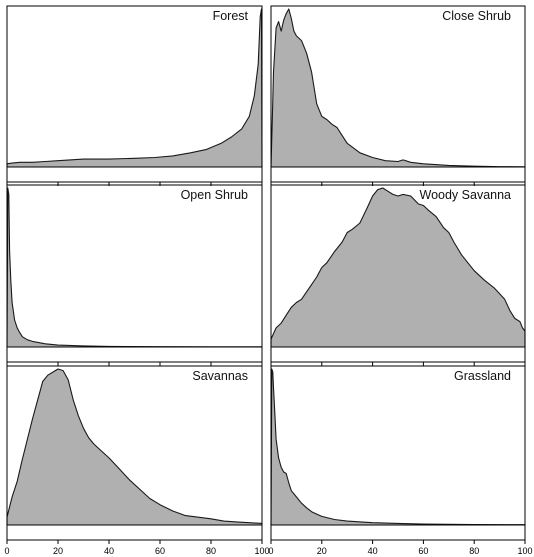  Describe the element at coordinates (214, 195) in the screenshot. I see `panel-title-open-shrub: Open Shrub` at that location.